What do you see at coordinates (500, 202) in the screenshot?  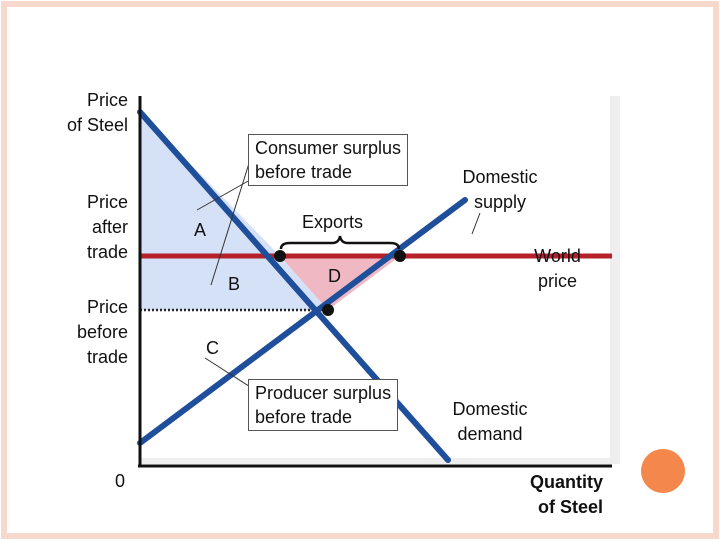 I see `domestic-supply-label-line2: supply` at bounding box center [500, 202].